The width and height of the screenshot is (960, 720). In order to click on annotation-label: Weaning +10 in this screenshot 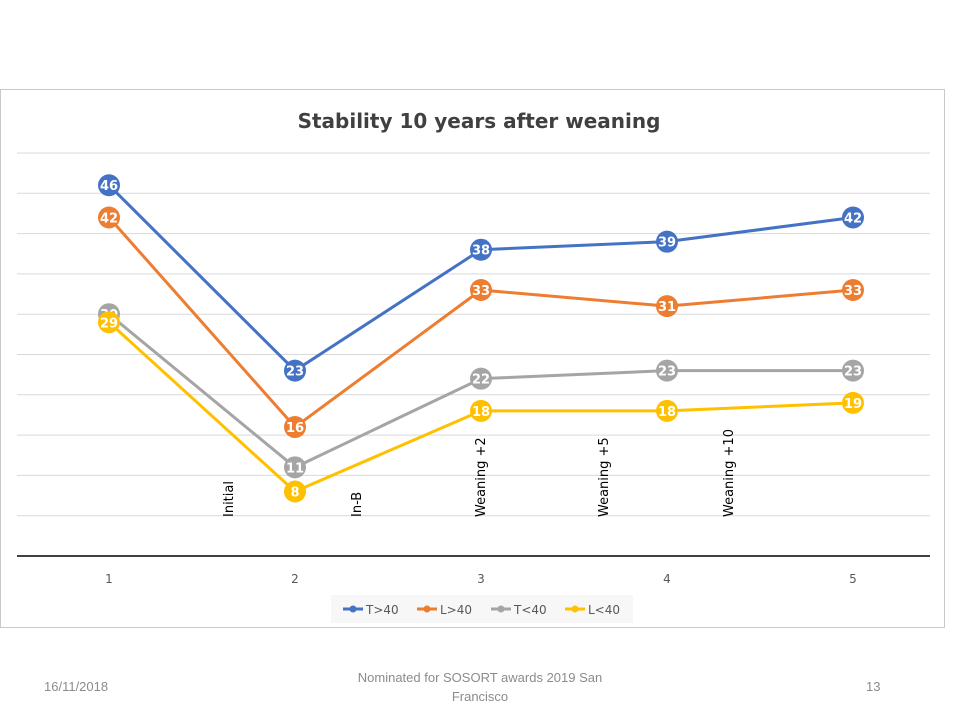, I will do `click(729, 473)`.